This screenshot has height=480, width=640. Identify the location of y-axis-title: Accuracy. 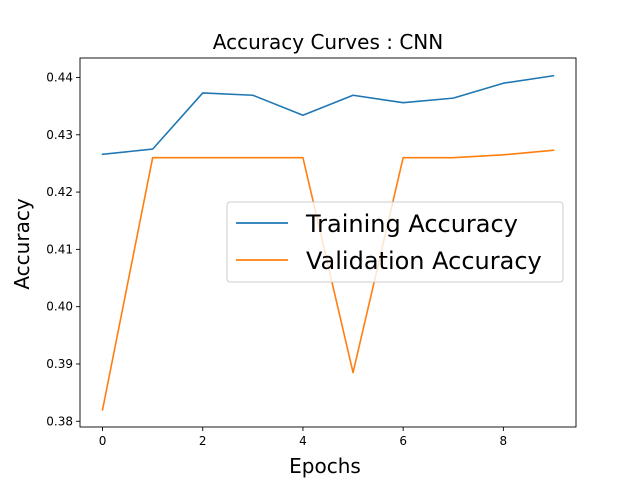
(22, 243).